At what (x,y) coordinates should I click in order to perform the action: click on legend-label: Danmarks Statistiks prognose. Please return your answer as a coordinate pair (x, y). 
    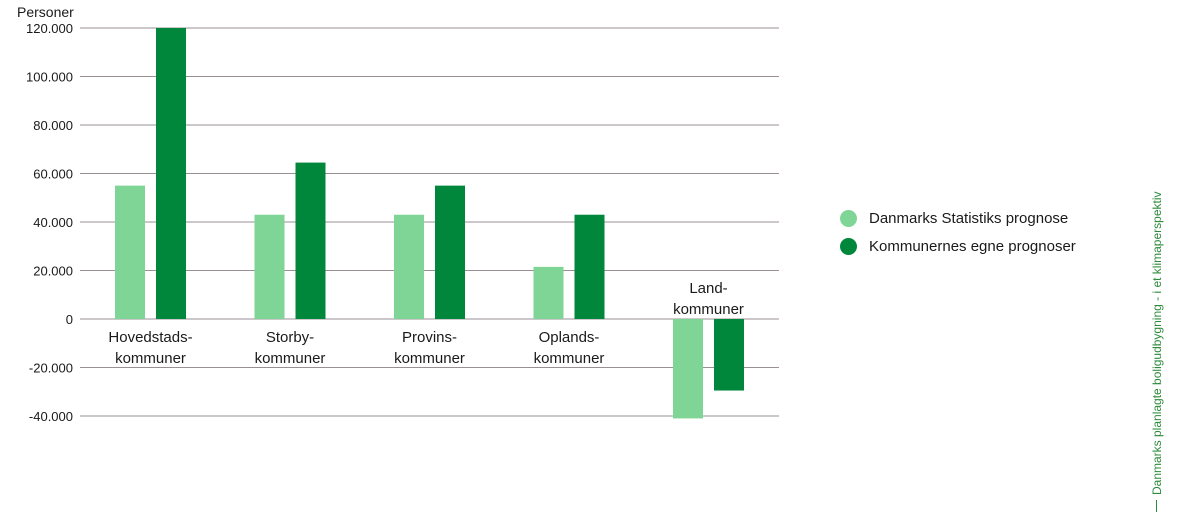
    Looking at the image, I should click on (969, 218).